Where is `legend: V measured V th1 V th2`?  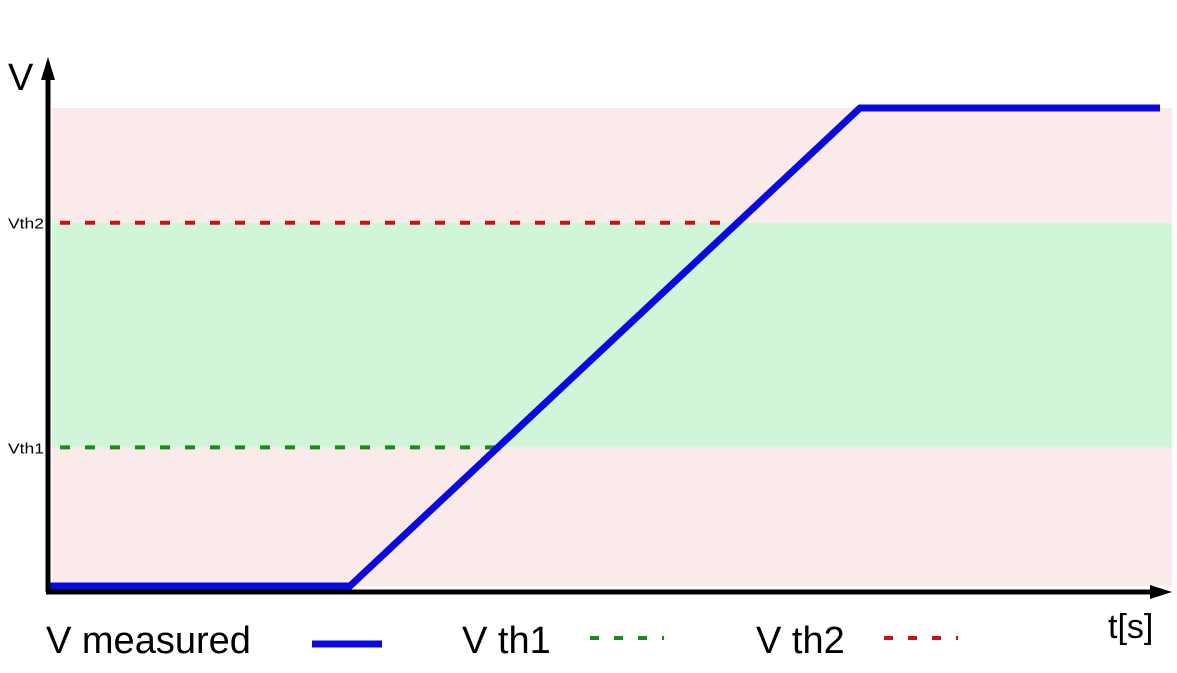
legend: V measured V th1 V th2 is located at coordinates (502, 641).